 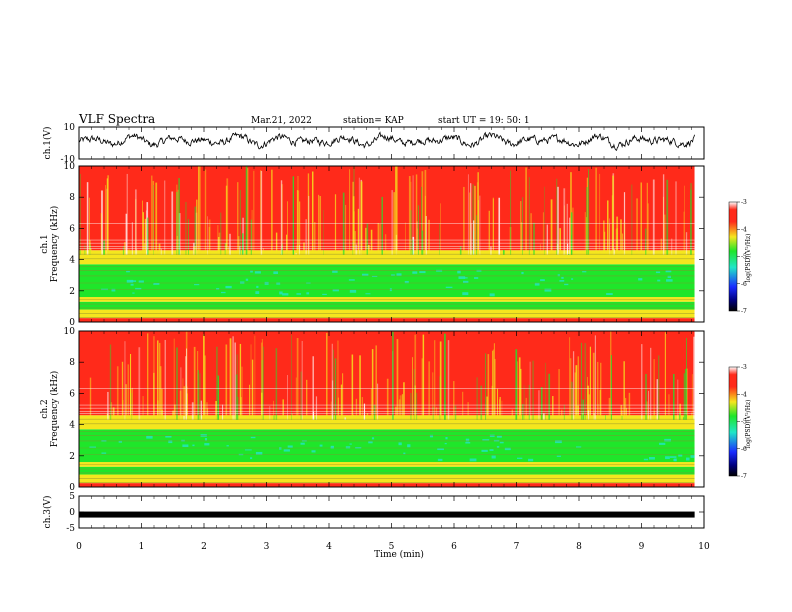 I want to click on cb1-tick-label: -4, so click(x=744, y=229).